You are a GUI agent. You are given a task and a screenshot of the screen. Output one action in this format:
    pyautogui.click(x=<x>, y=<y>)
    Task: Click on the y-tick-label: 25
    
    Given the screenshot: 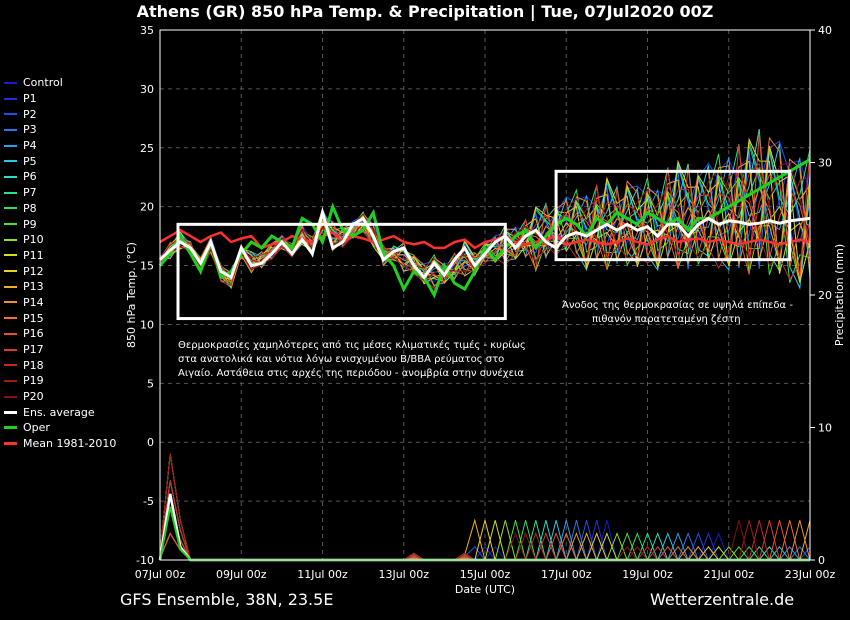 What is the action you would take?
    pyautogui.click(x=147, y=148)
    